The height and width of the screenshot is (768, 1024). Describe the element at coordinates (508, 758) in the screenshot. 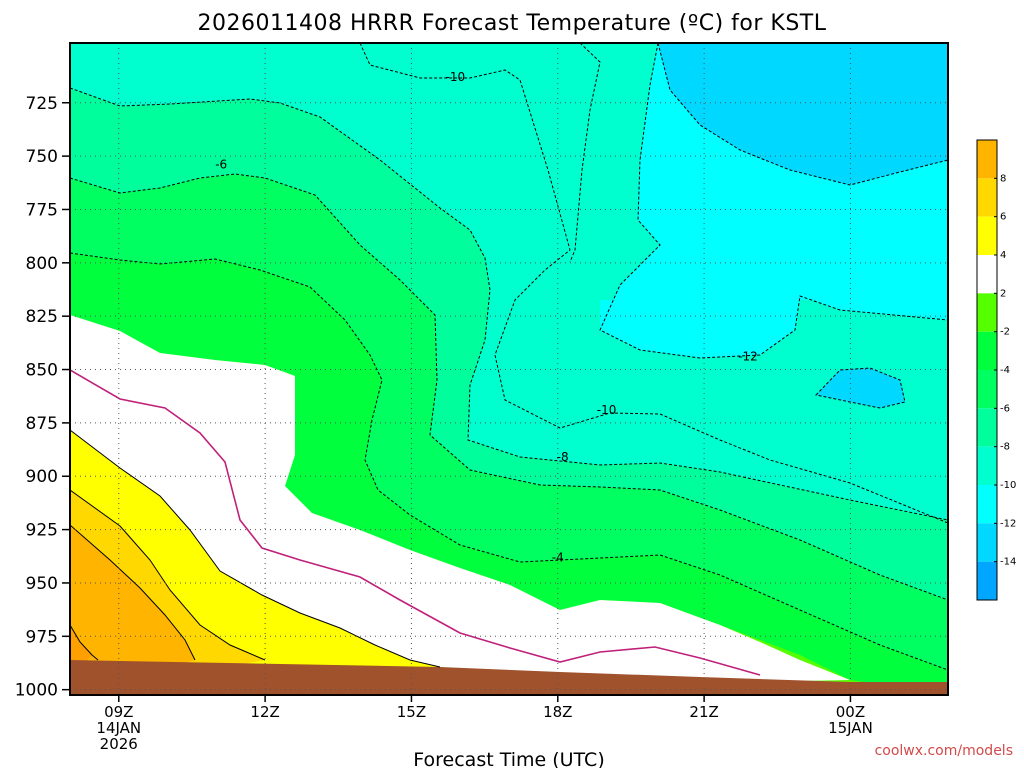

I see `x-axis-label: Forecast Time (UTC)` at that location.